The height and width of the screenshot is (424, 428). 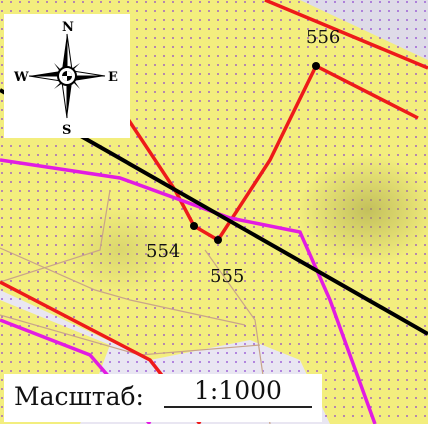 What do you see at coordinates (194, 226) in the screenshot?
I see `point-554-marker` at bounding box center [194, 226].